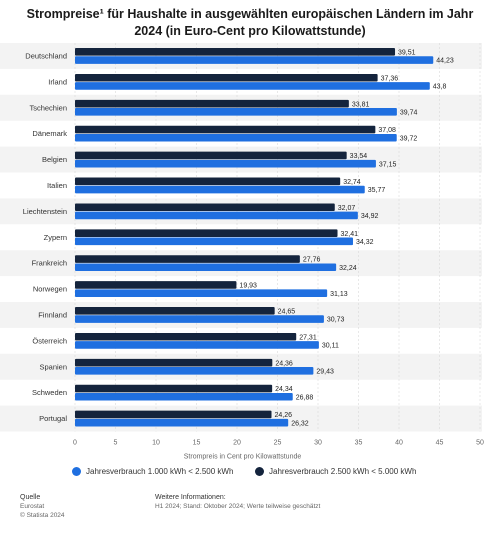 This screenshot has height=543, width=500. What do you see at coordinates (409, 138) in the screenshot?
I see `data-label-series-1: 39,72` at bounding box center [409, 138].